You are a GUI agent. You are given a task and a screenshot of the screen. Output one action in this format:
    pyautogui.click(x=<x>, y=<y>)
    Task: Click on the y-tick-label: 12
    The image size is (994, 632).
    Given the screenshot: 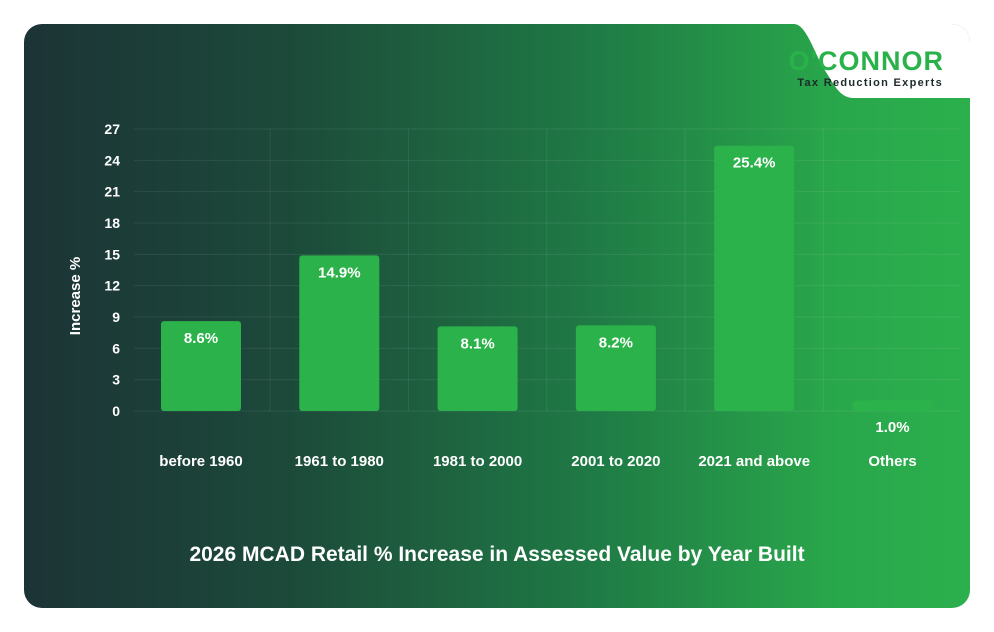 What is the action you would take?
    pyautogui.click(x=112, y=286)
    